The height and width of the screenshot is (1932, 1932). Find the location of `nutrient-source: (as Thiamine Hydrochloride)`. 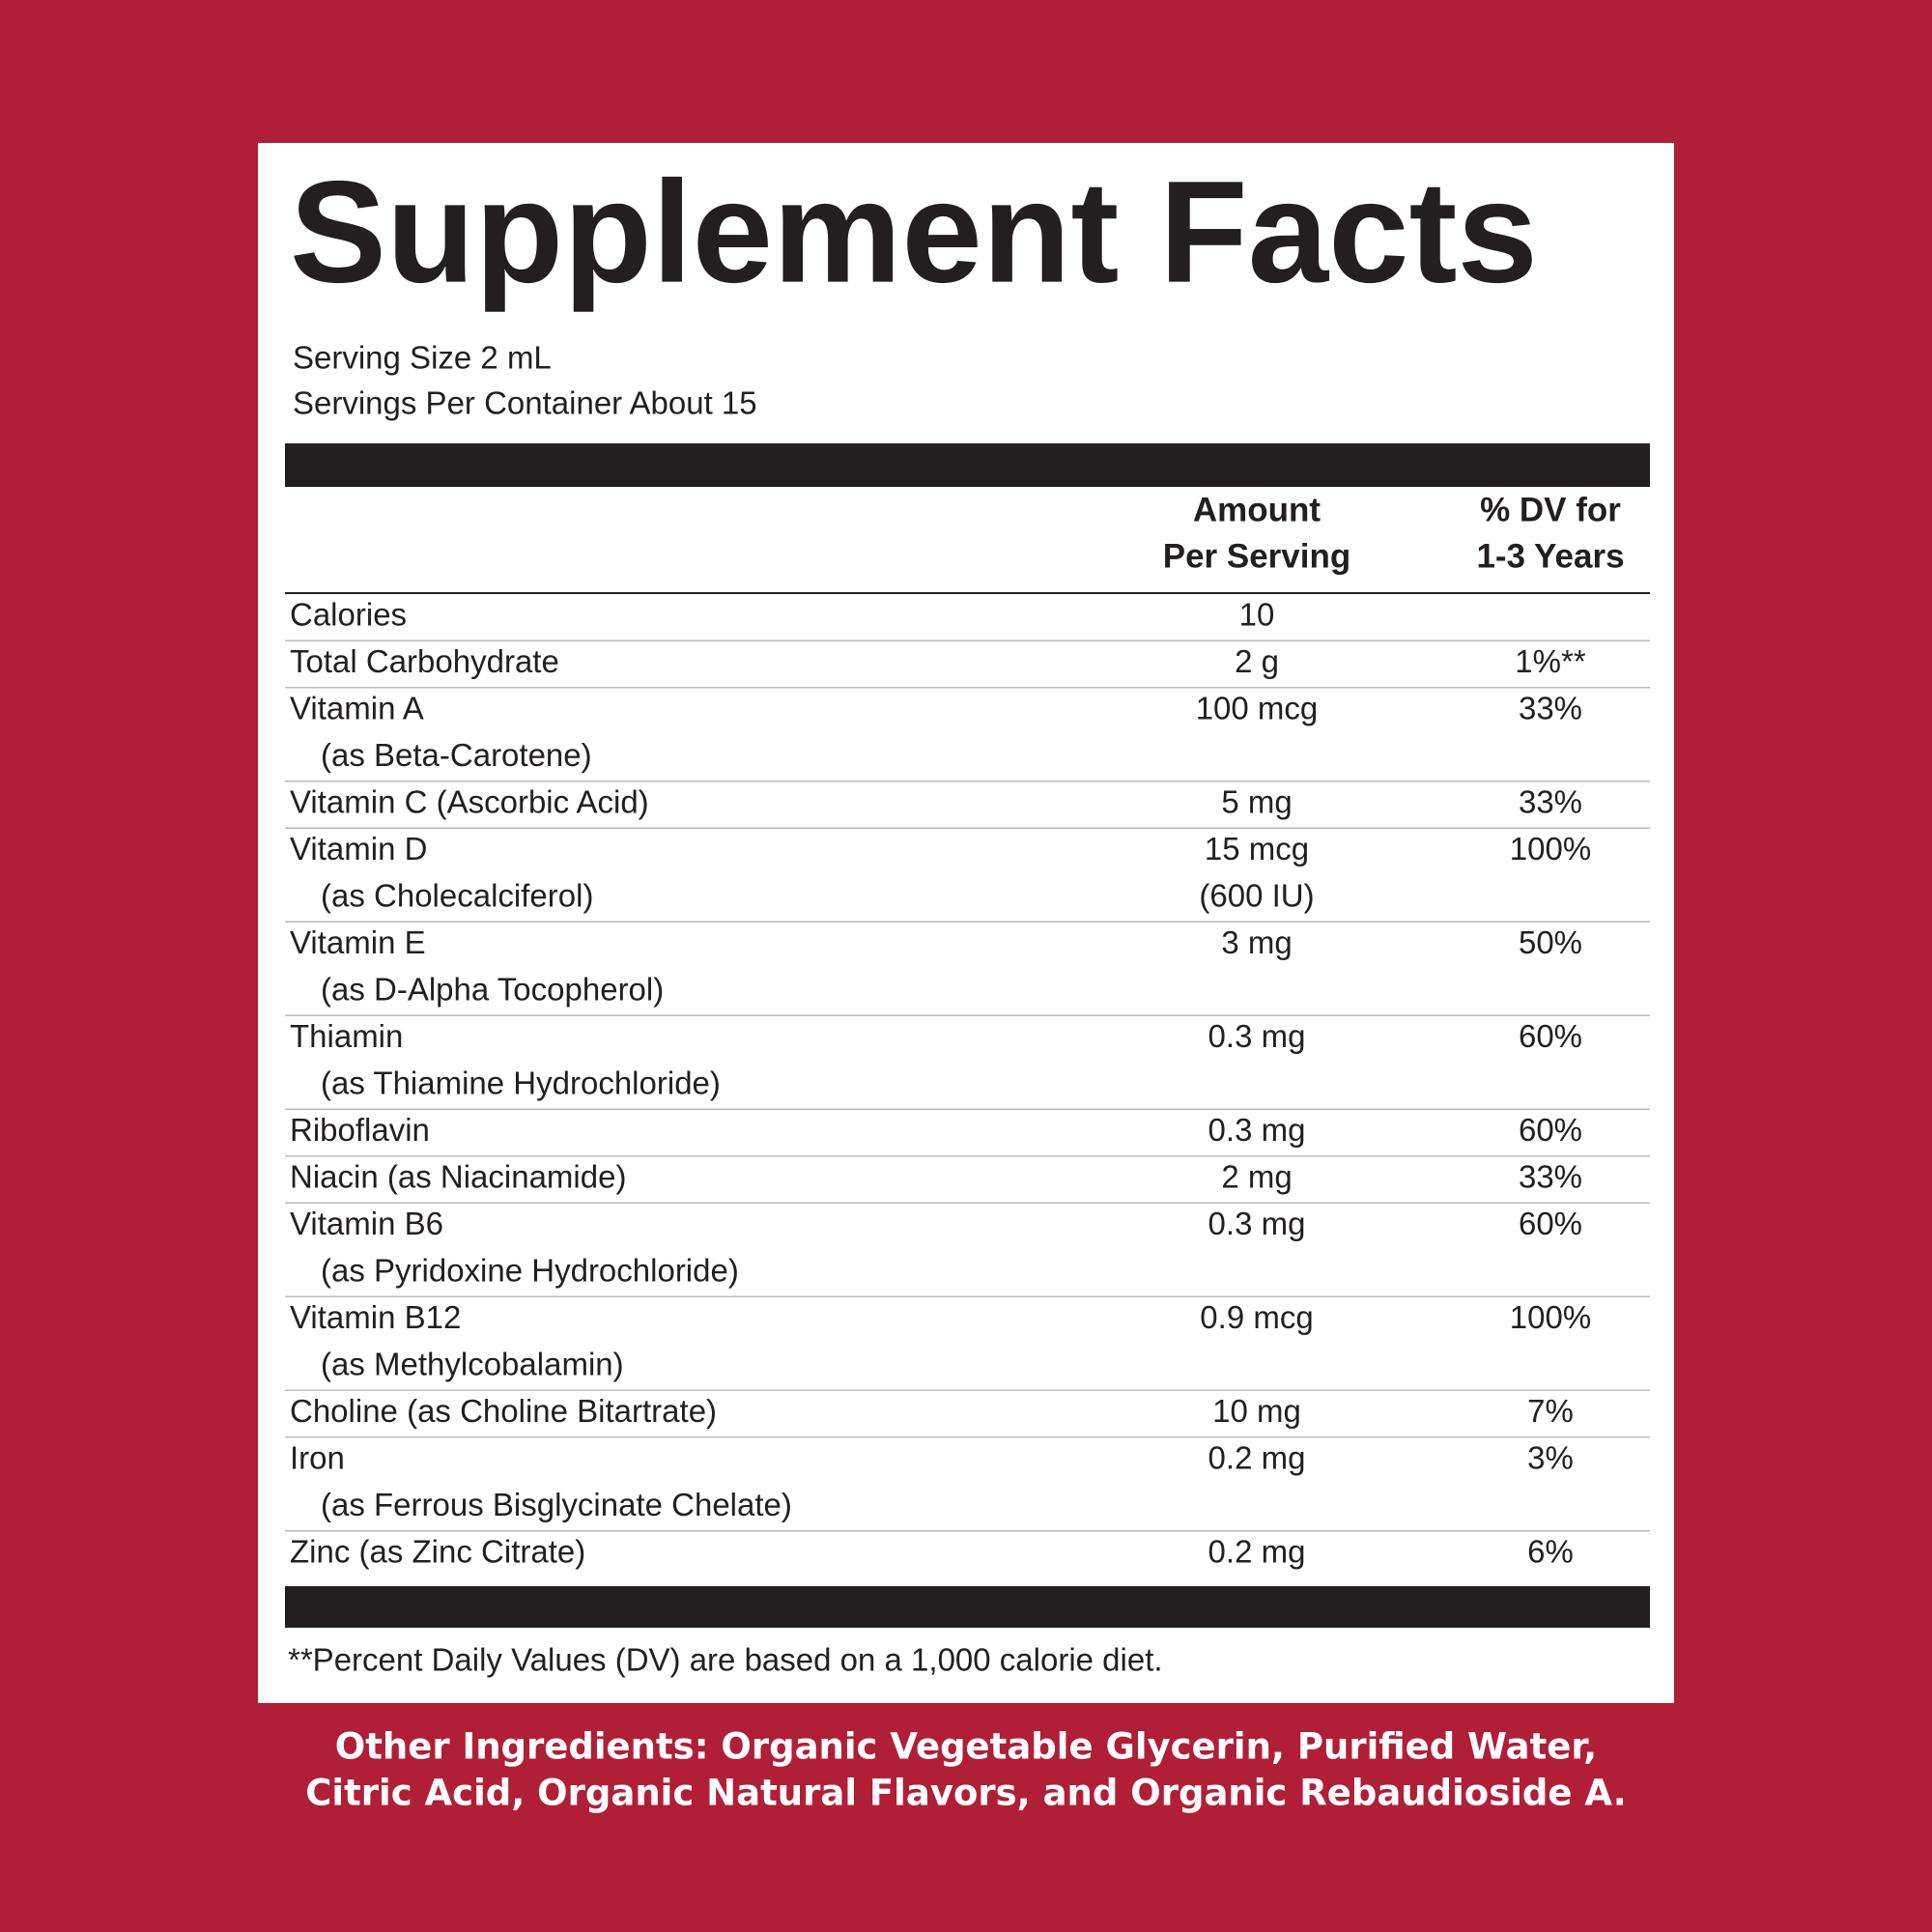

nutrient-source: (as Thiamine Hydrochloride) is located at coordinates (521, 1083).